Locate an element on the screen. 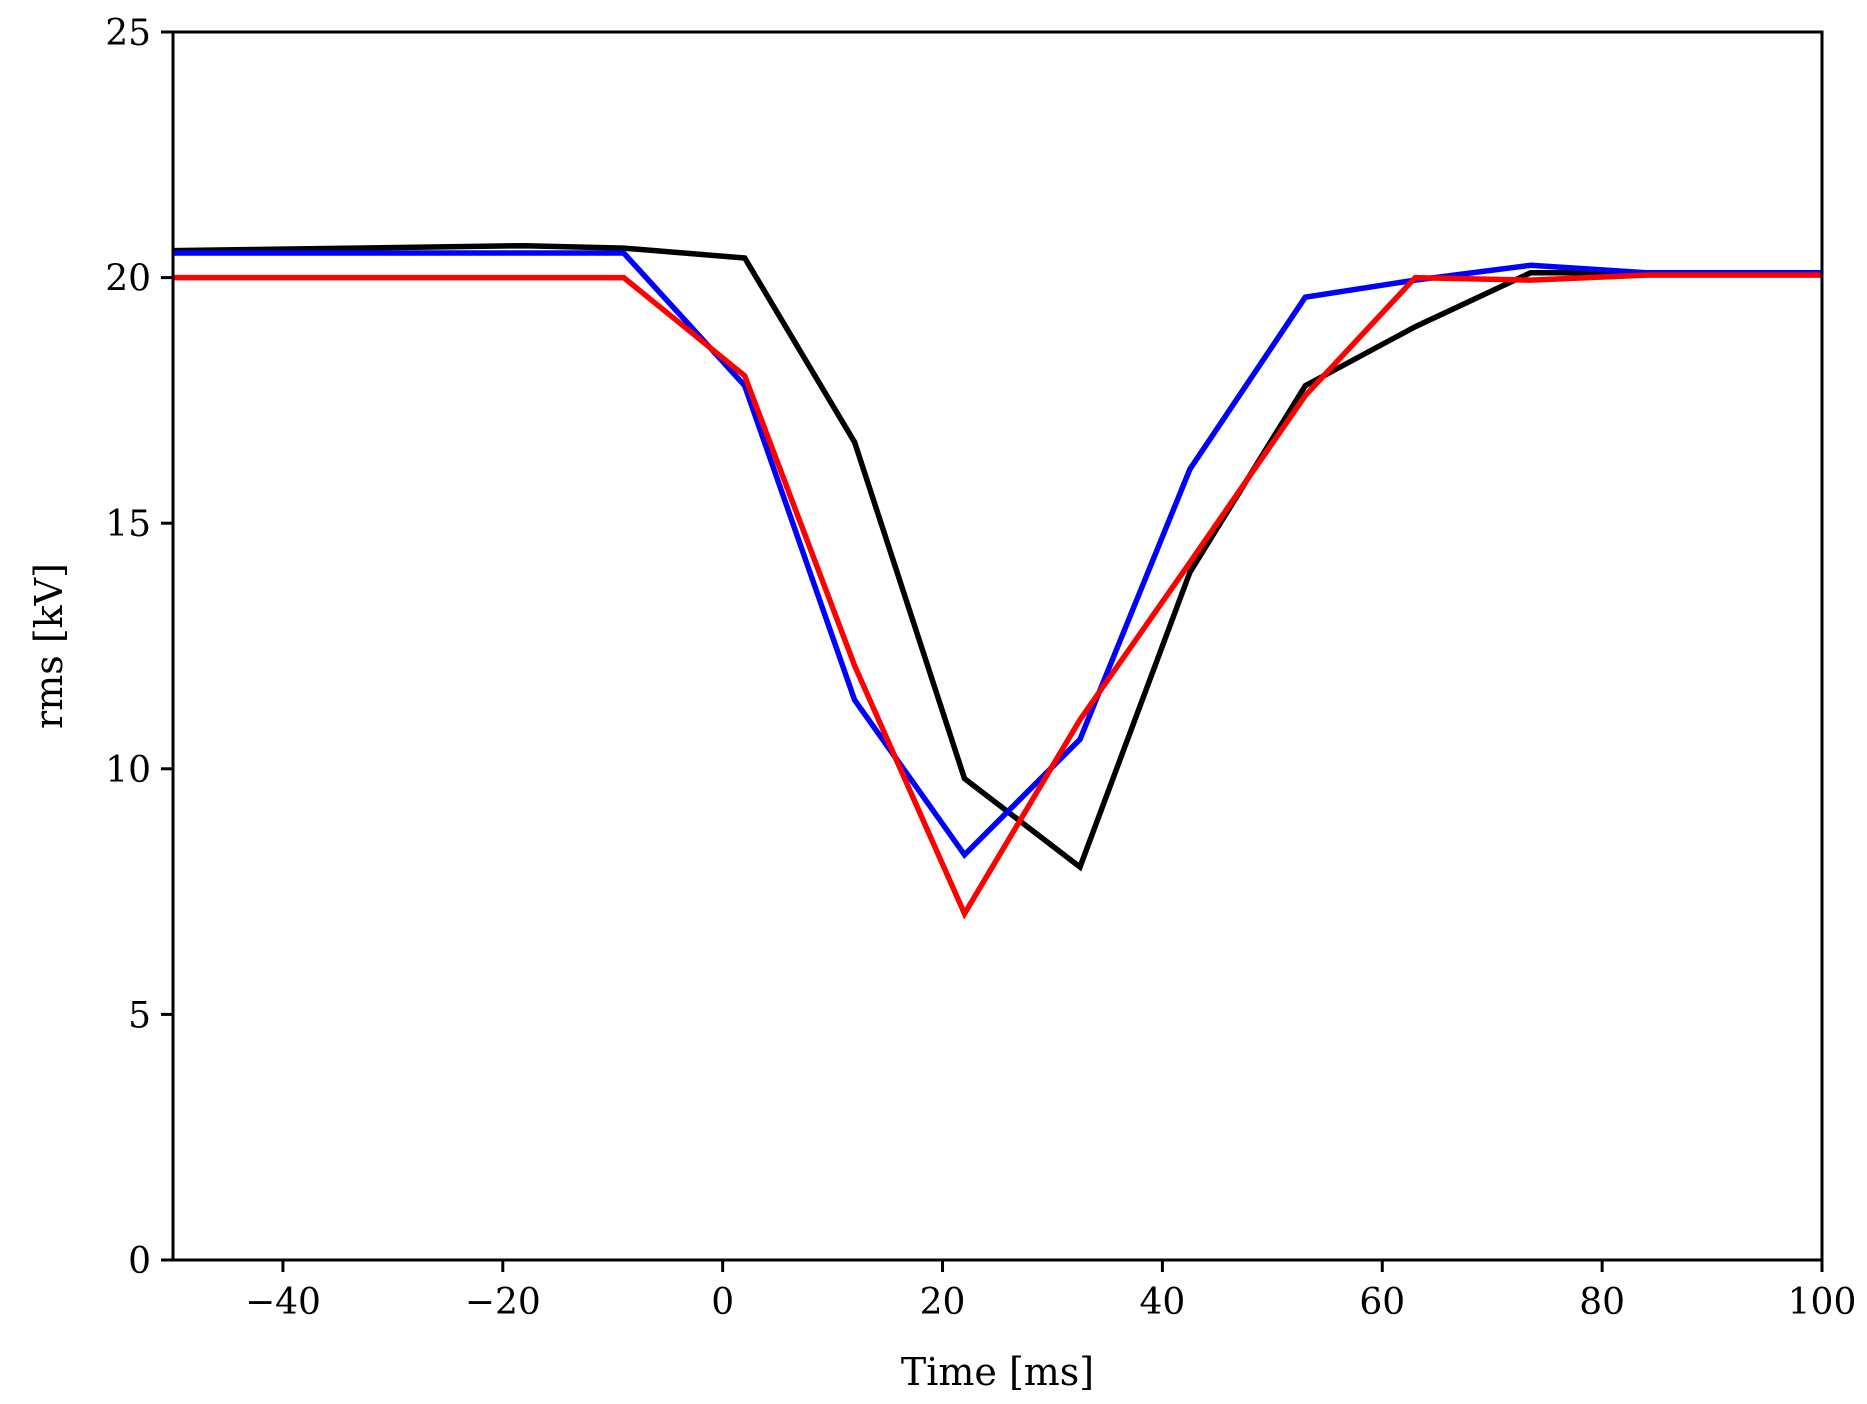 The height and width of the screenshot is (1404, 1867). y-axis: 0 5 10 15 20 25 is located at coordinates (139, 647).